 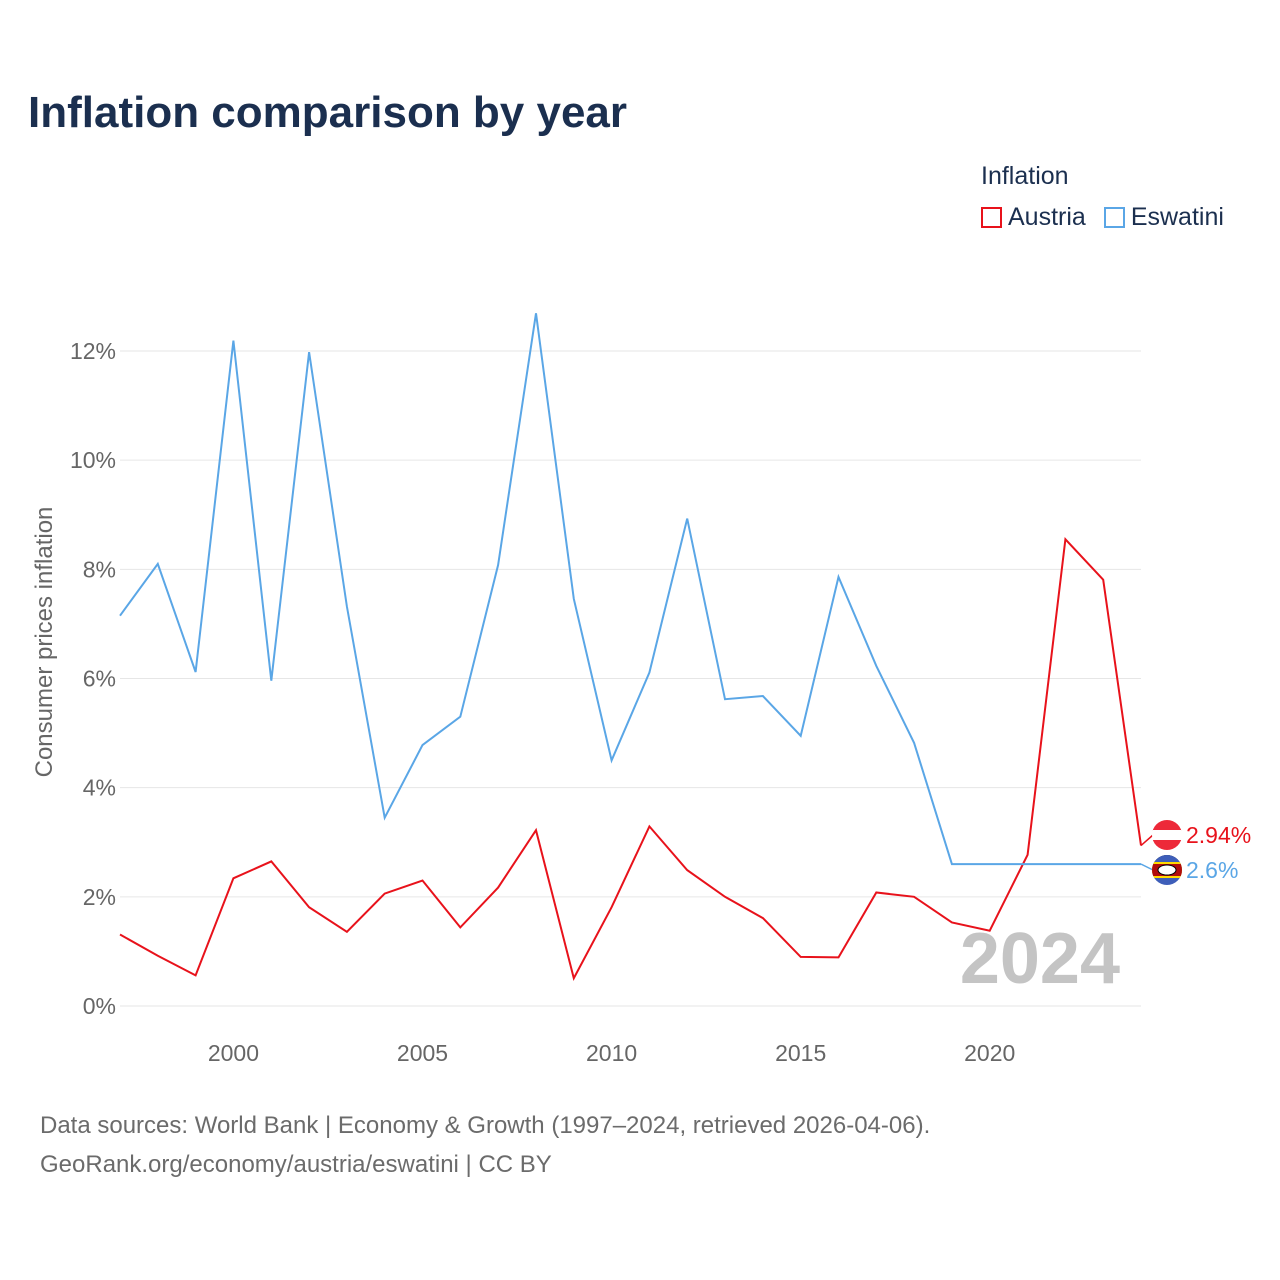 What do you see at coordinates (1047, 217) in the screenshot?
I see `legend-label-austria: Austria` at bounding box center [1047, 217].